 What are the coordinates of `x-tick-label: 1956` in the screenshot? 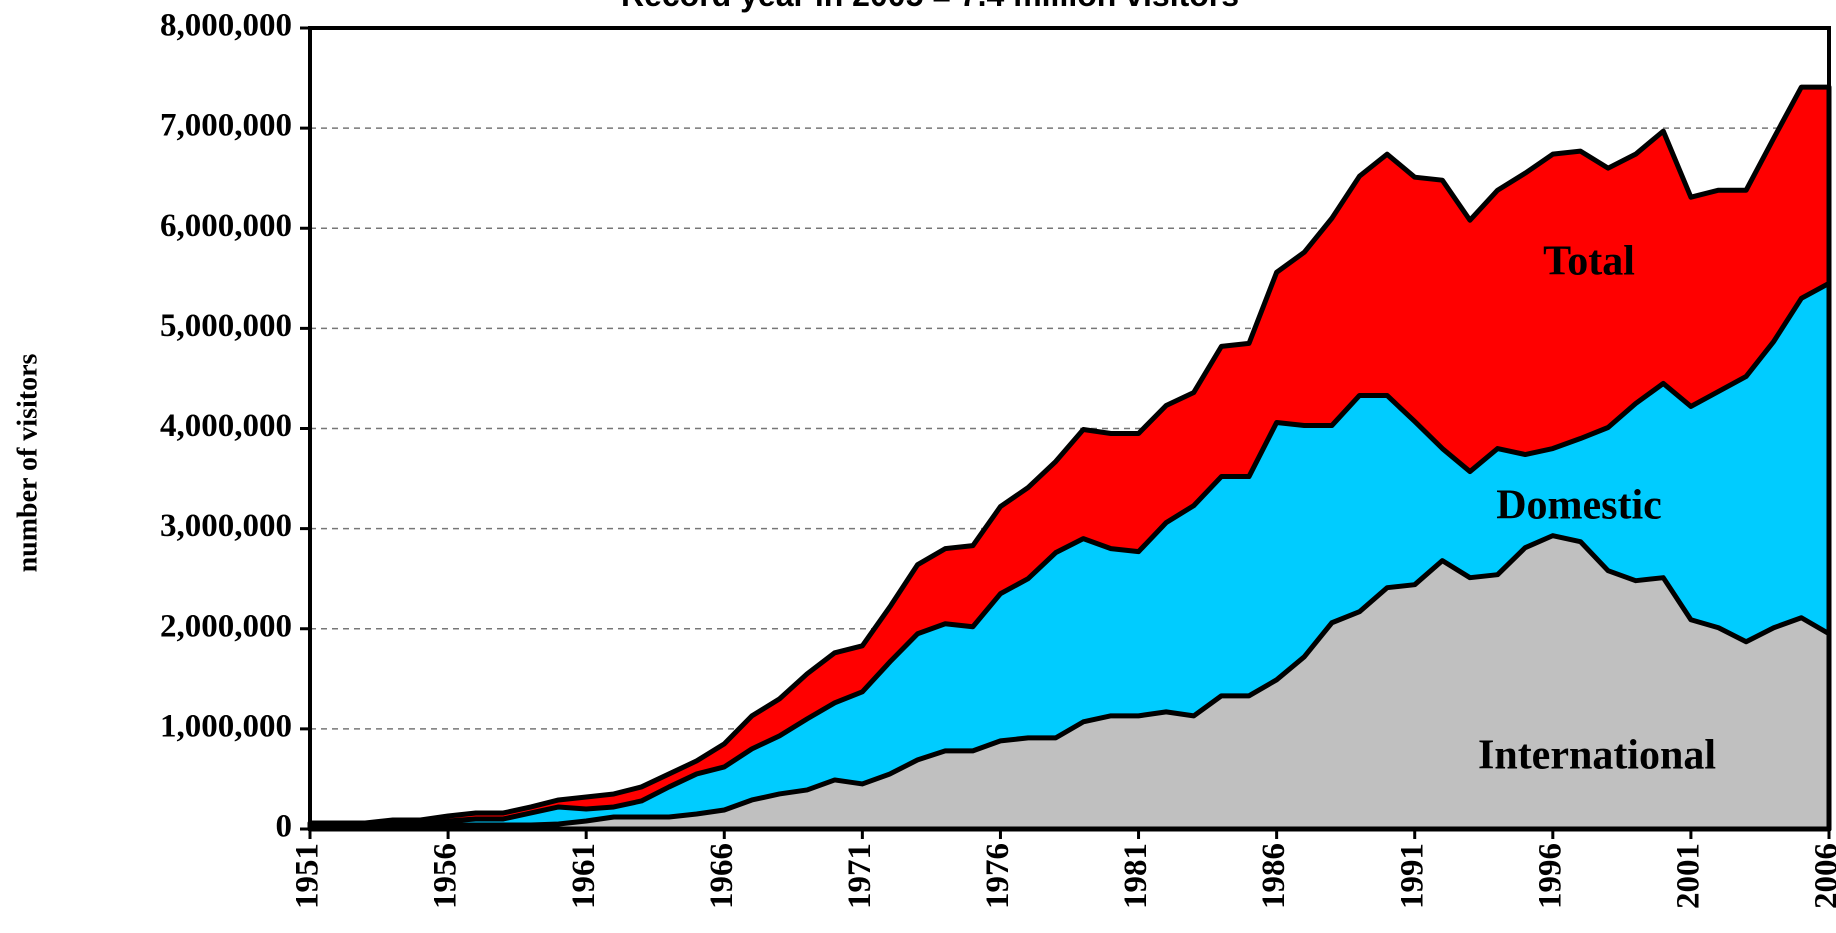 It's located at (446, 876).